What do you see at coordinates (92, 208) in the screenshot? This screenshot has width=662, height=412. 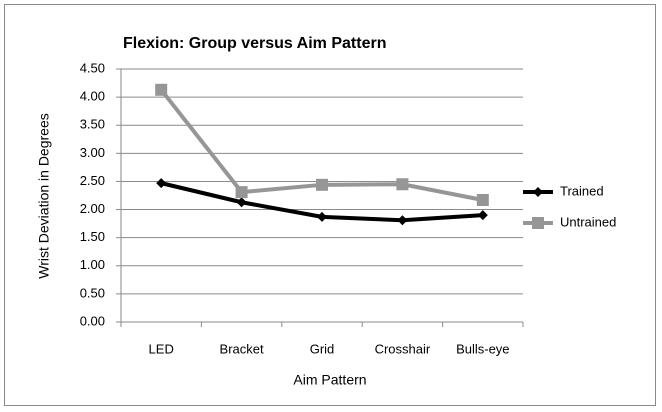 I see `y-tick-label: 2.00` at bounding box center [92, 208].